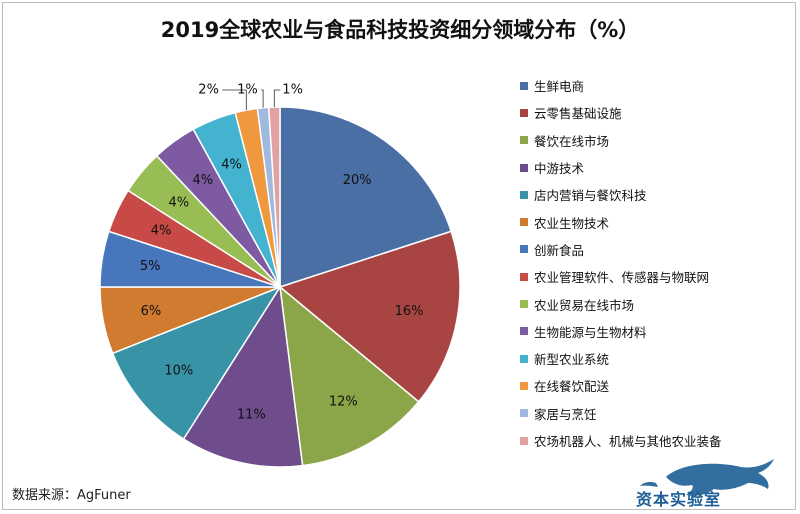  I want to click on legend-label-12: 家居与烹饪, so click(565, 414).